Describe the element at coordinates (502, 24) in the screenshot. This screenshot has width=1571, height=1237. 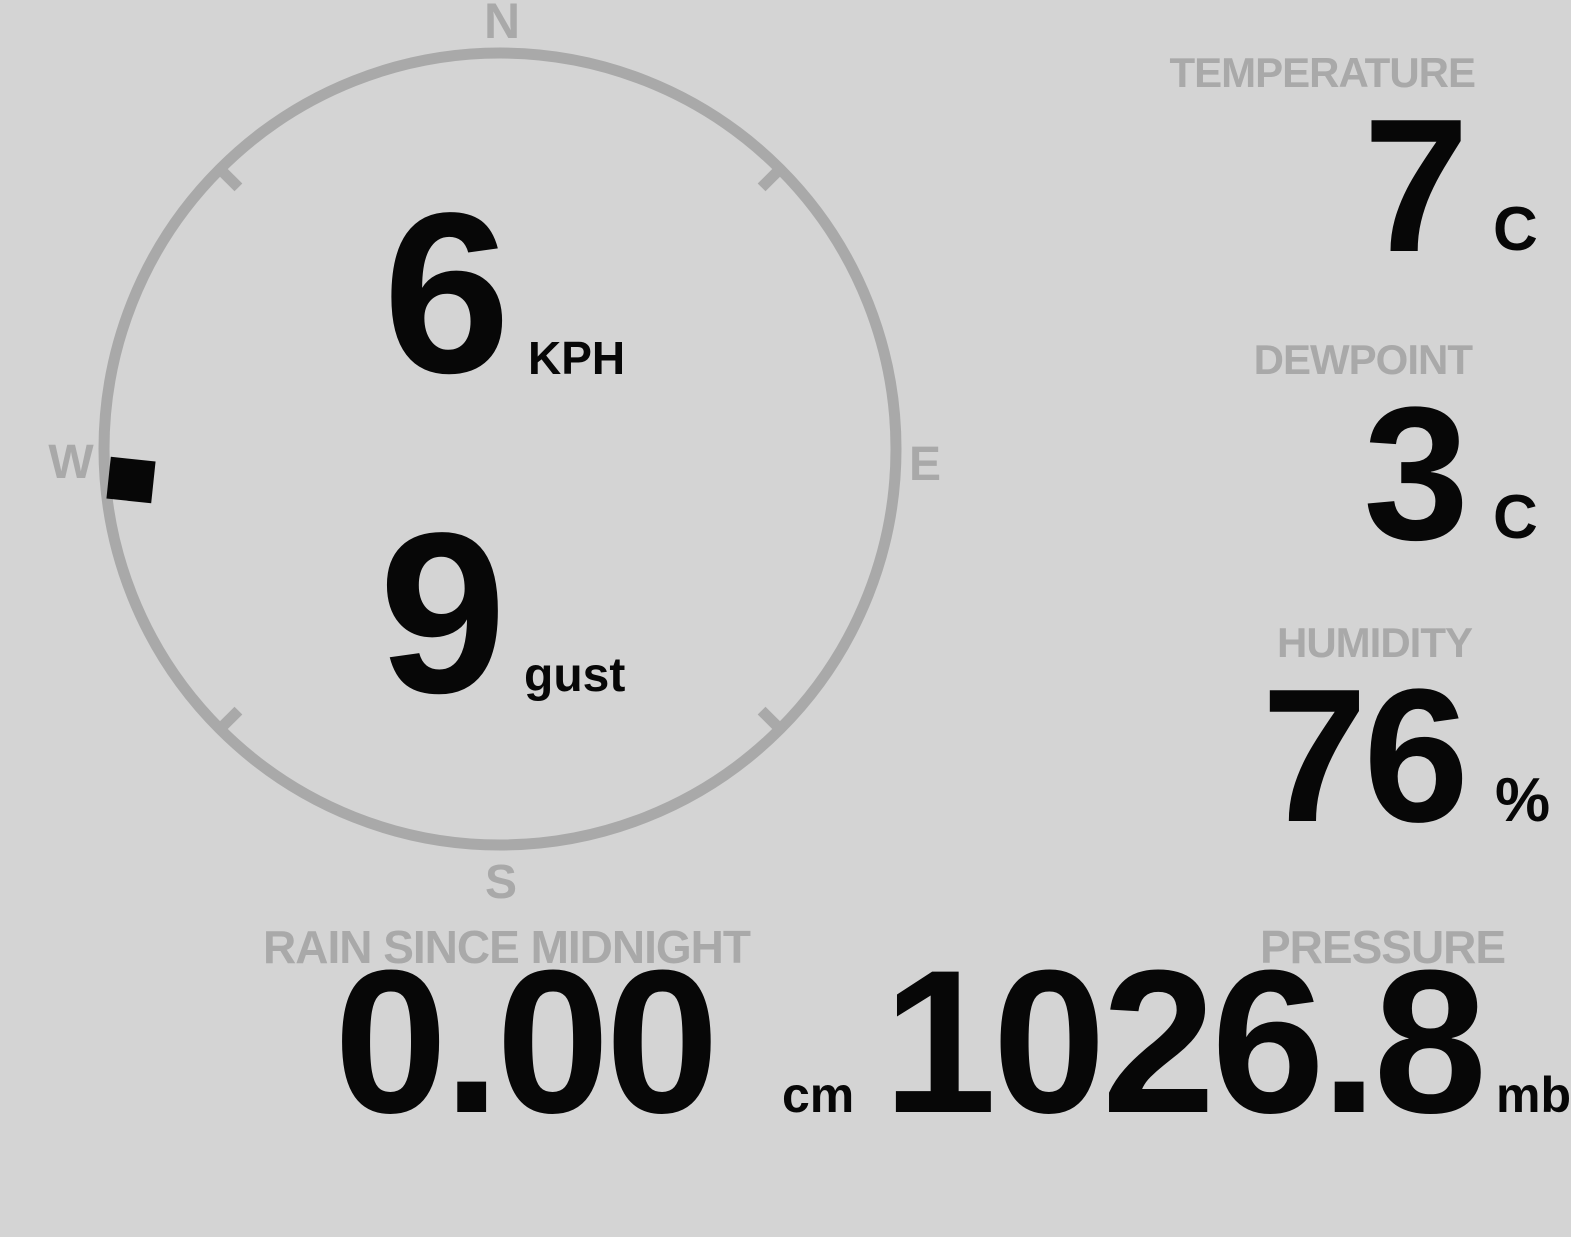
I see `compass-north-label: N` at that location.